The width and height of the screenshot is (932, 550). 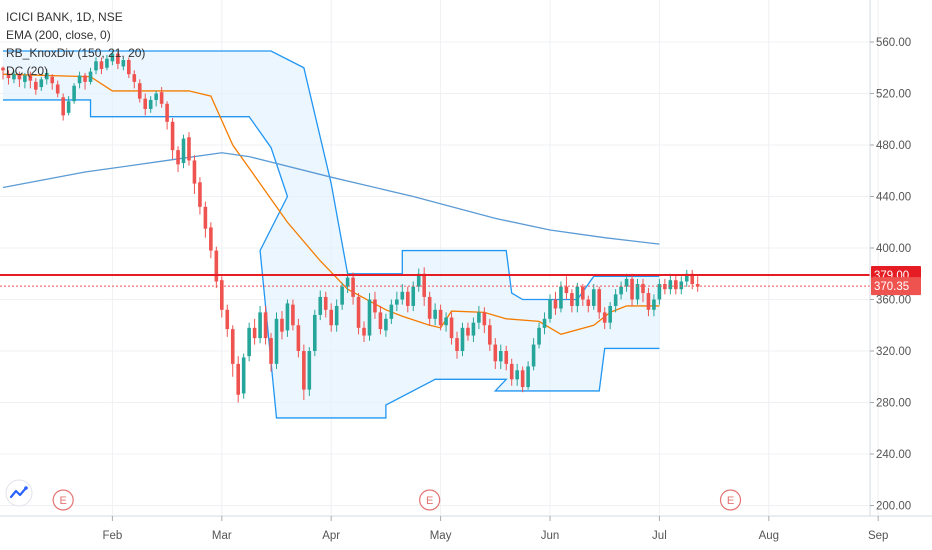 I want to click on time-tick-label: Sep, so click(x=878, y=536).